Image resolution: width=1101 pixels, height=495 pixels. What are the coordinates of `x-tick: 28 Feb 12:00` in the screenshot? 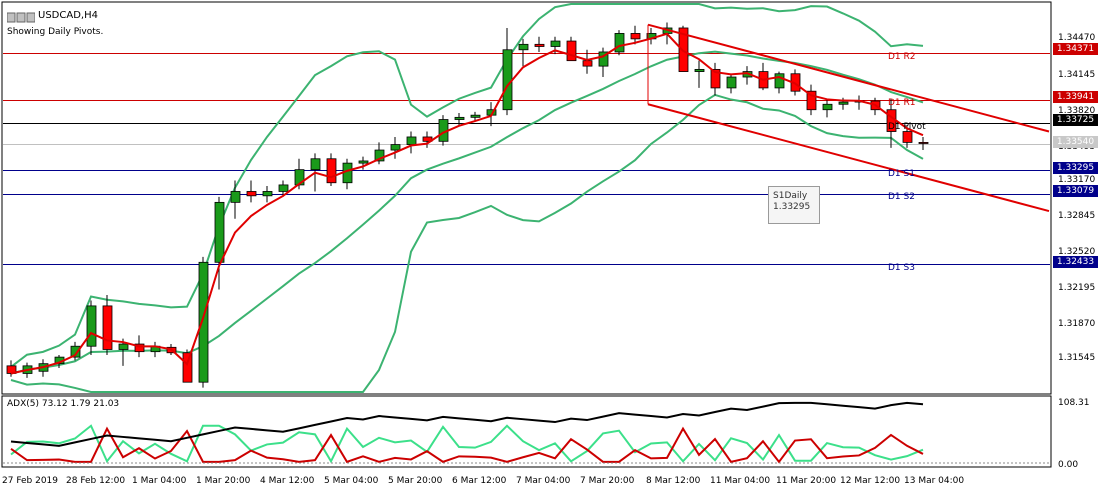 It's located at (95, 481).